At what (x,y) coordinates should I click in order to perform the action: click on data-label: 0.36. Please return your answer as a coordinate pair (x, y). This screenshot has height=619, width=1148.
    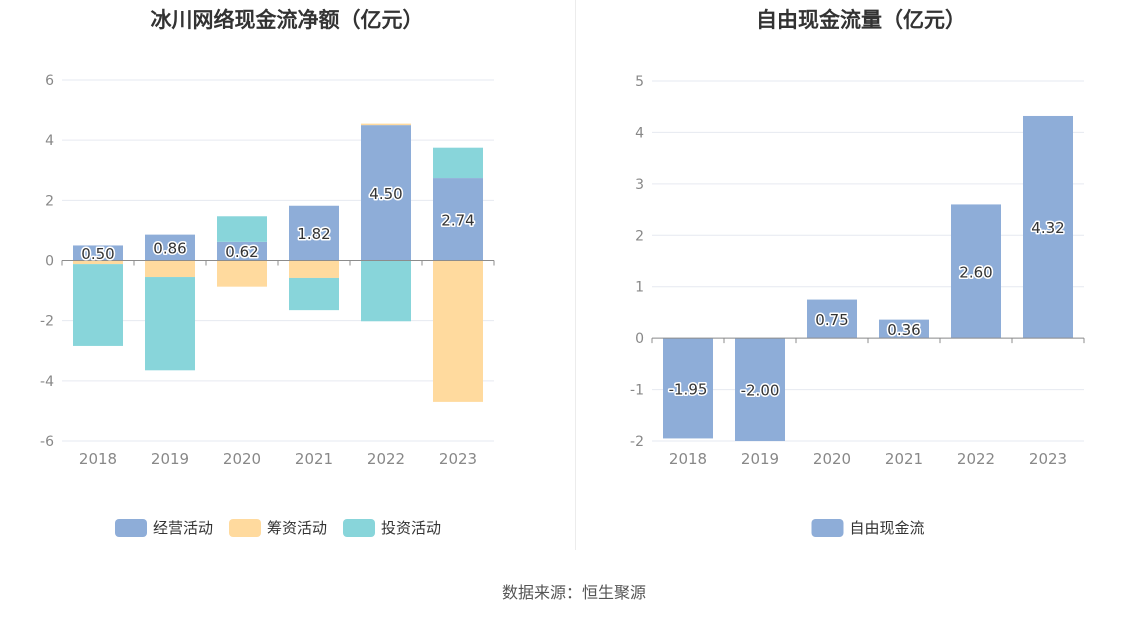
    Looking at the image, I should click on (903, 330).